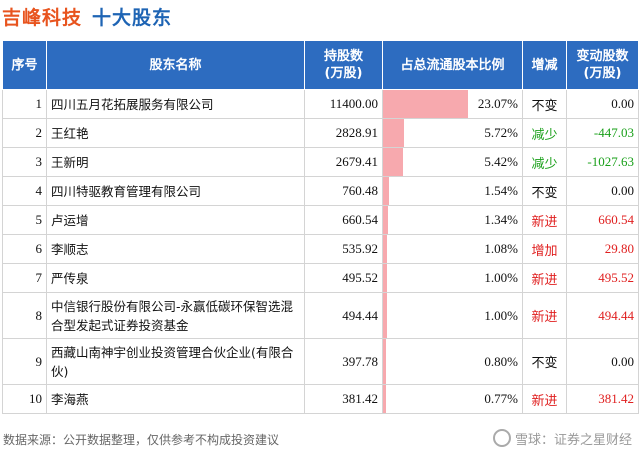 The width and height of the screenshot is (640, 450). I want to click on float-share-pct: 1.54%, so click(452, 191).